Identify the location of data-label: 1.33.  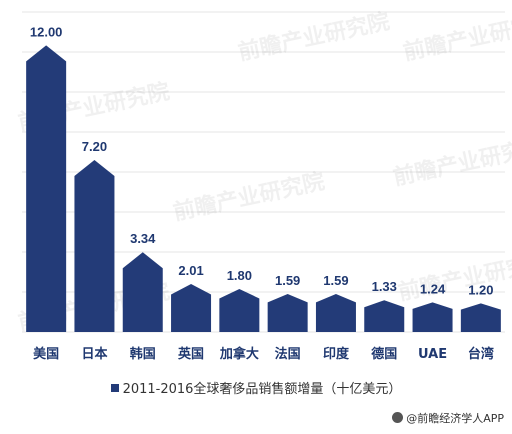
(384, 286).